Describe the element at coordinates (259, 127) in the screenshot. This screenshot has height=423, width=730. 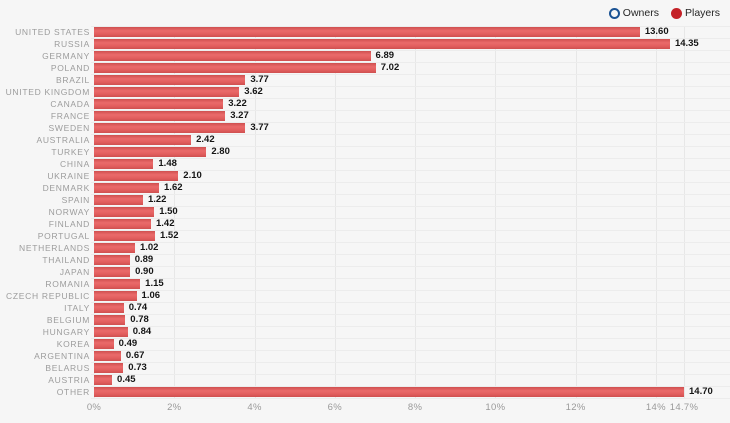
I see `value-label: 3.77` at that location.